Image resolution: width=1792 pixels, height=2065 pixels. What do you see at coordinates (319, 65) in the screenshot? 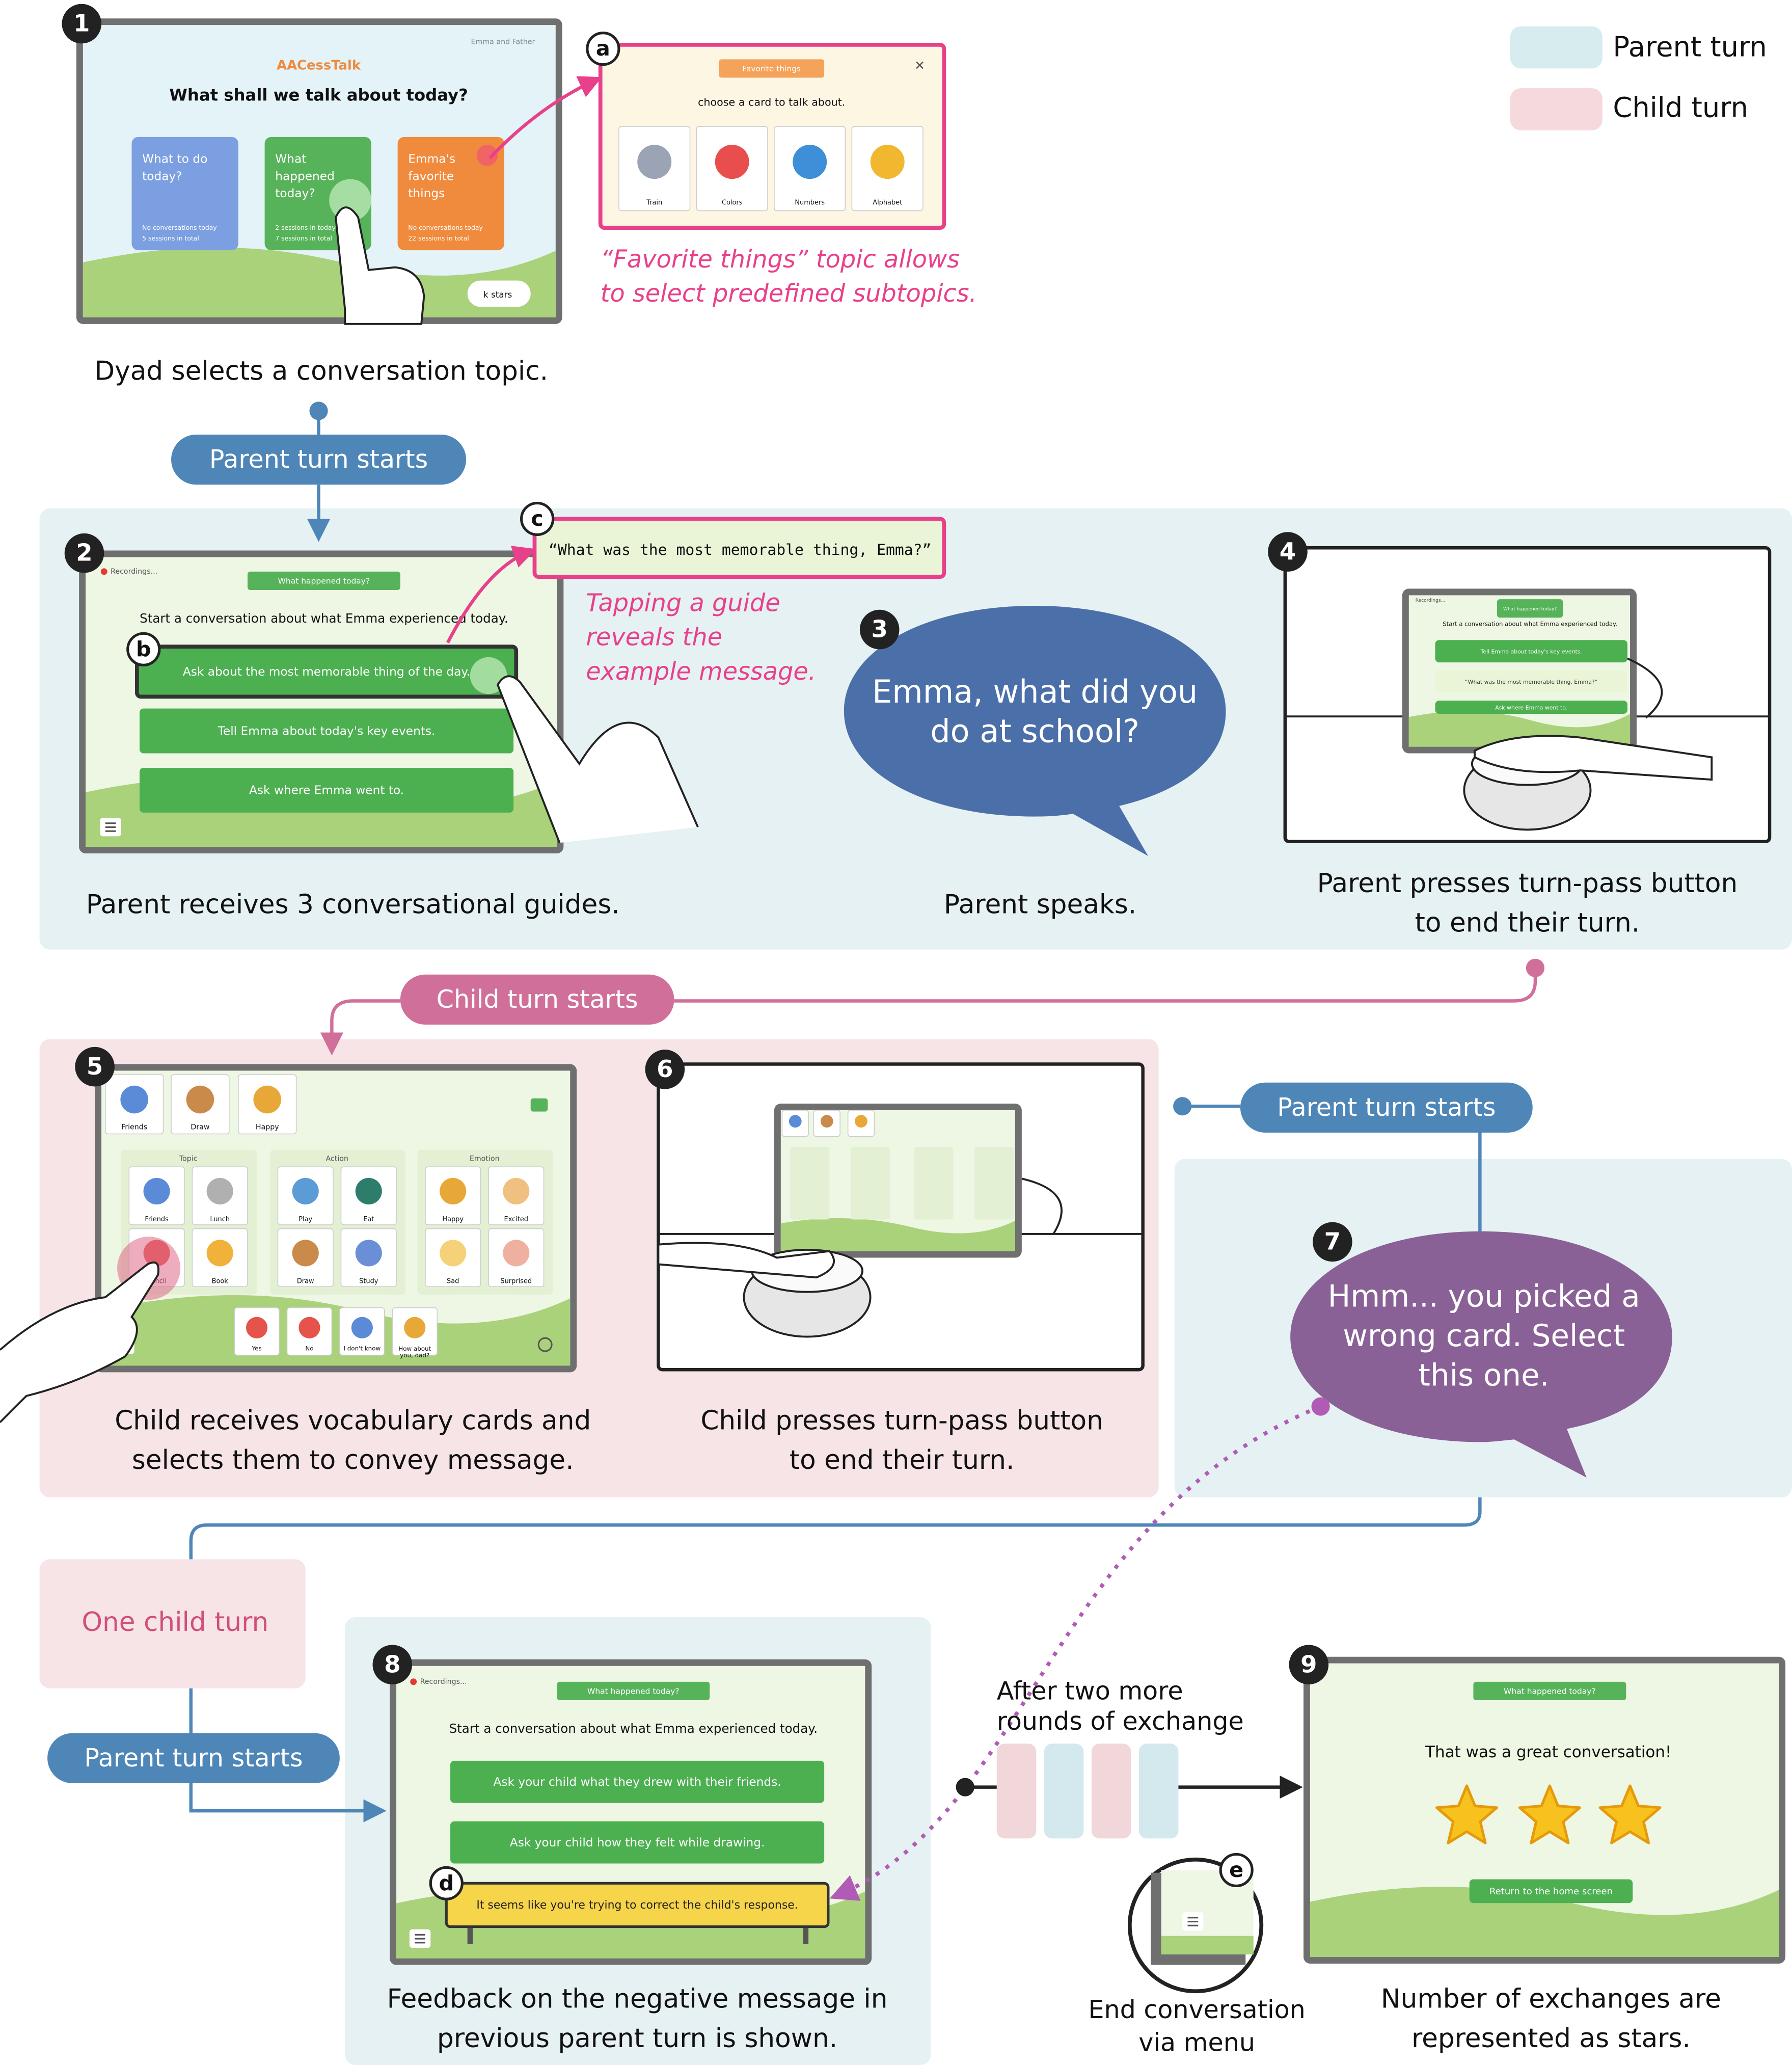
I see `app-name: AACessTalk` at bounding box center [319, 65].